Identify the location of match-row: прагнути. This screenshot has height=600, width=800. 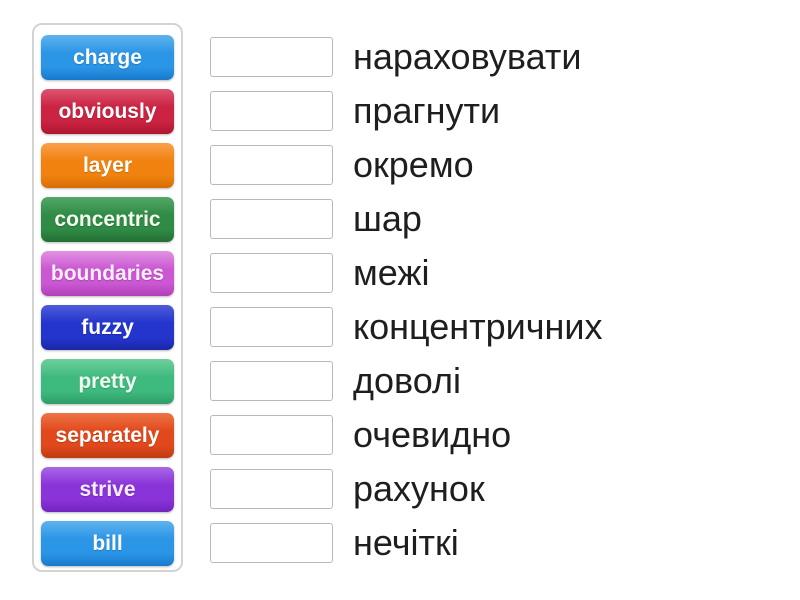
(406, 111).